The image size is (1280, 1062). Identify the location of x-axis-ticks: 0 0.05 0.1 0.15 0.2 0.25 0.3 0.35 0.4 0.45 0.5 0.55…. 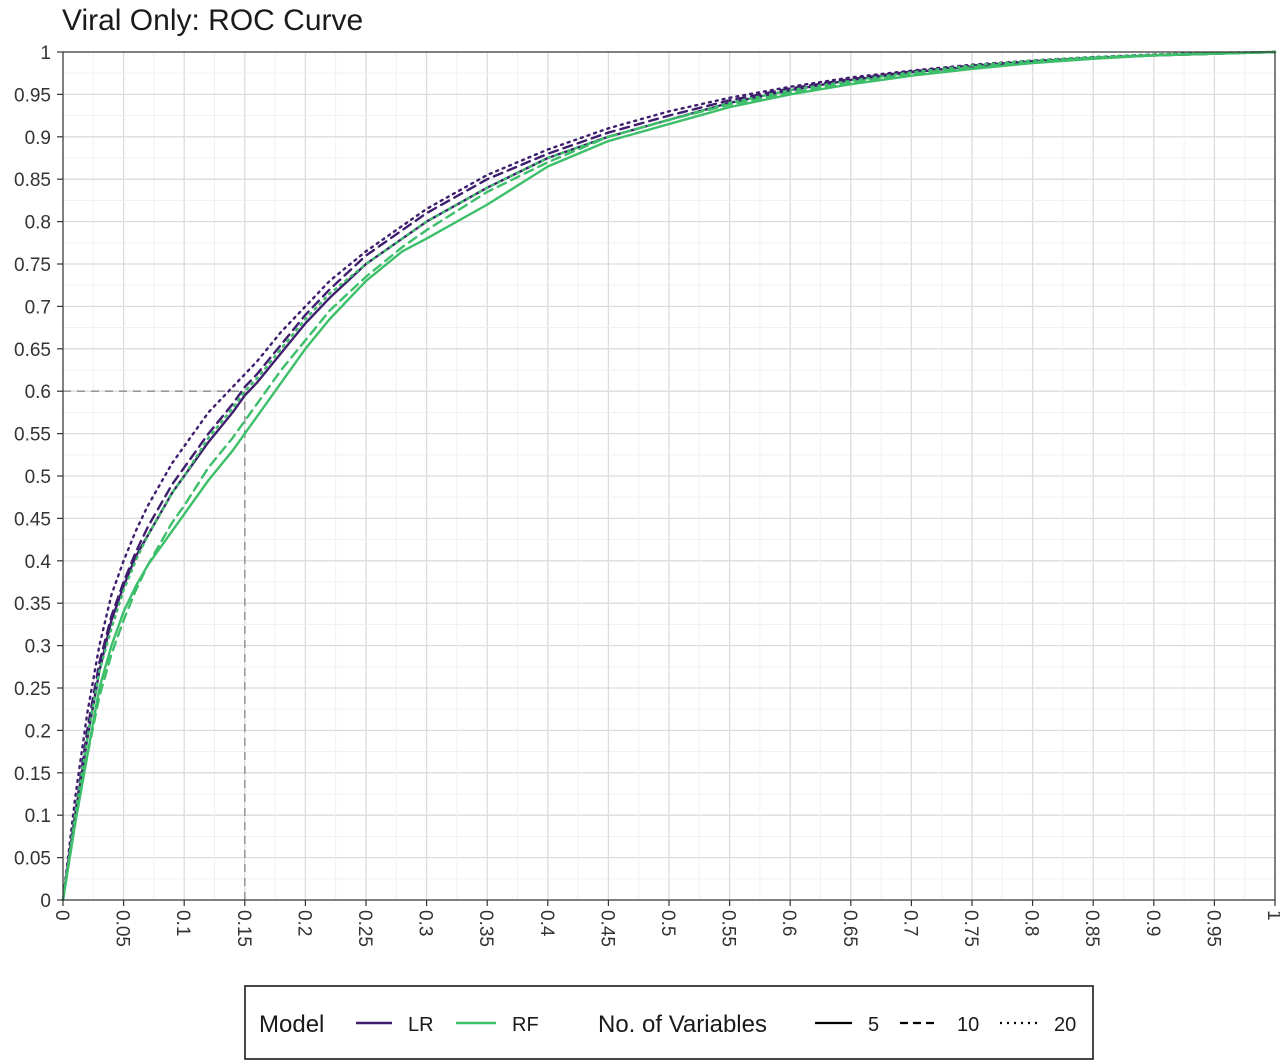
(665, 923).